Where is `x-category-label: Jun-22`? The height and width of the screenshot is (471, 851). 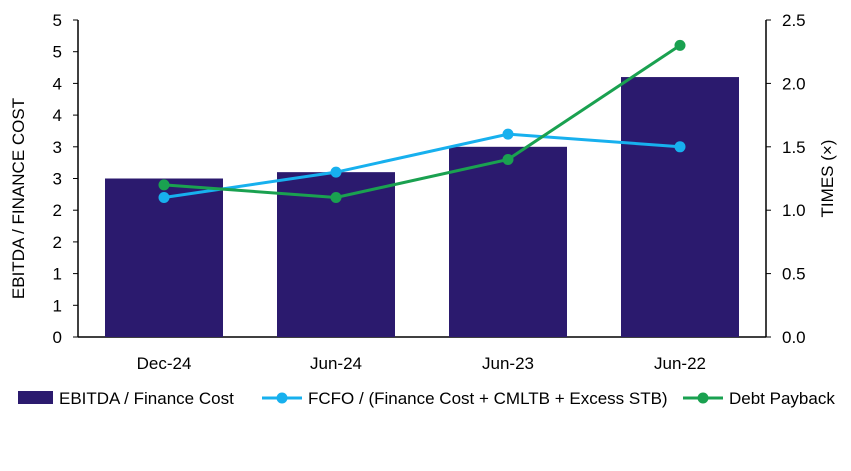 x-category-label: Jun-22 is located at coordinates (680, 363).